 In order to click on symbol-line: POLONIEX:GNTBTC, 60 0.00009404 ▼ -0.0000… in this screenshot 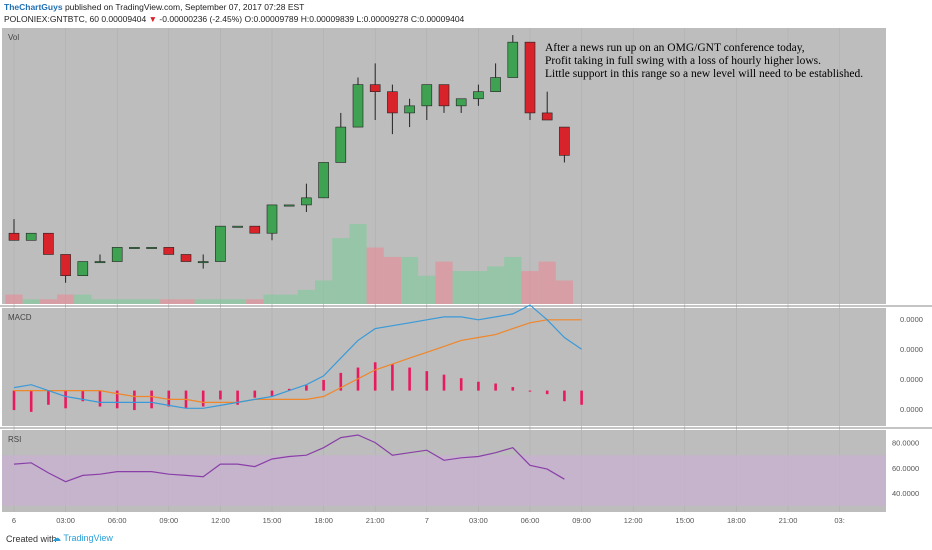, I will do `click(234, 19)`.